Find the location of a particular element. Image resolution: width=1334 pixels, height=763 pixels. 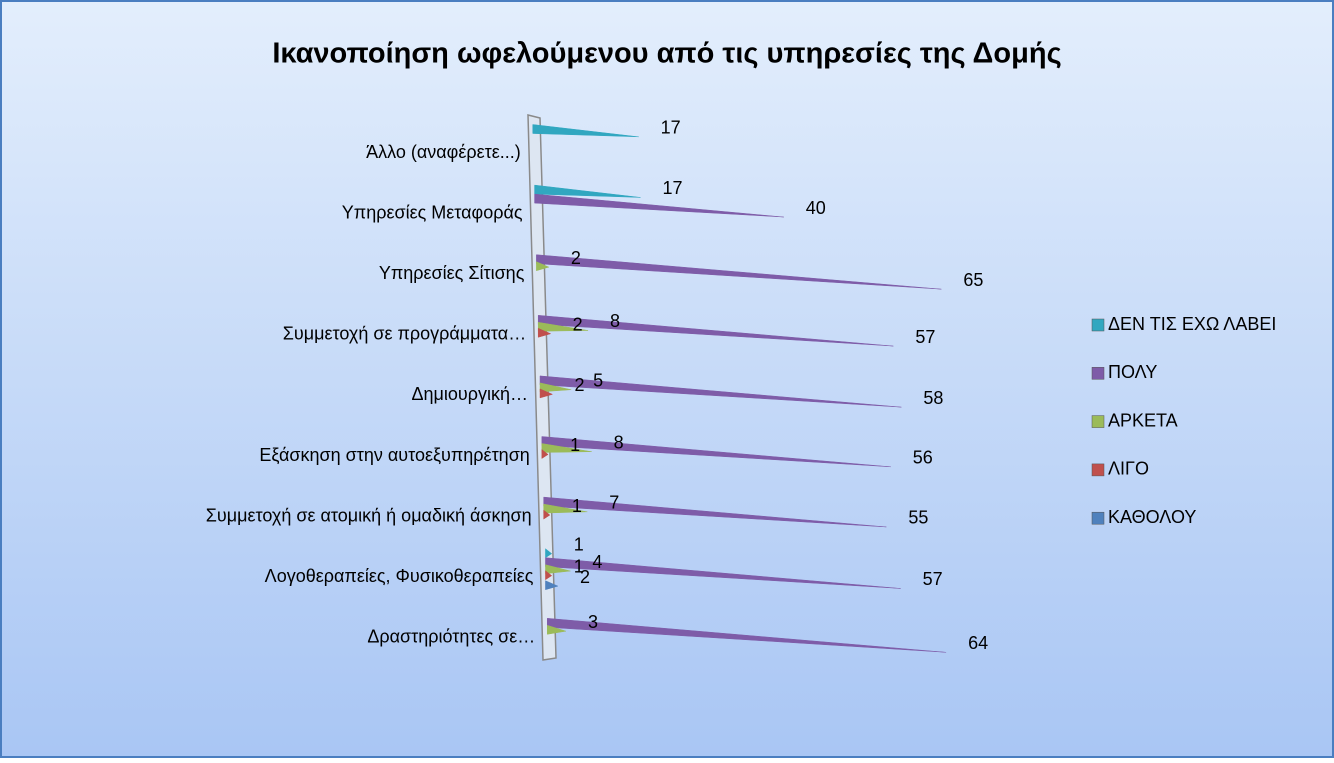

data-label: 56 is located at coordinates (923, 458).